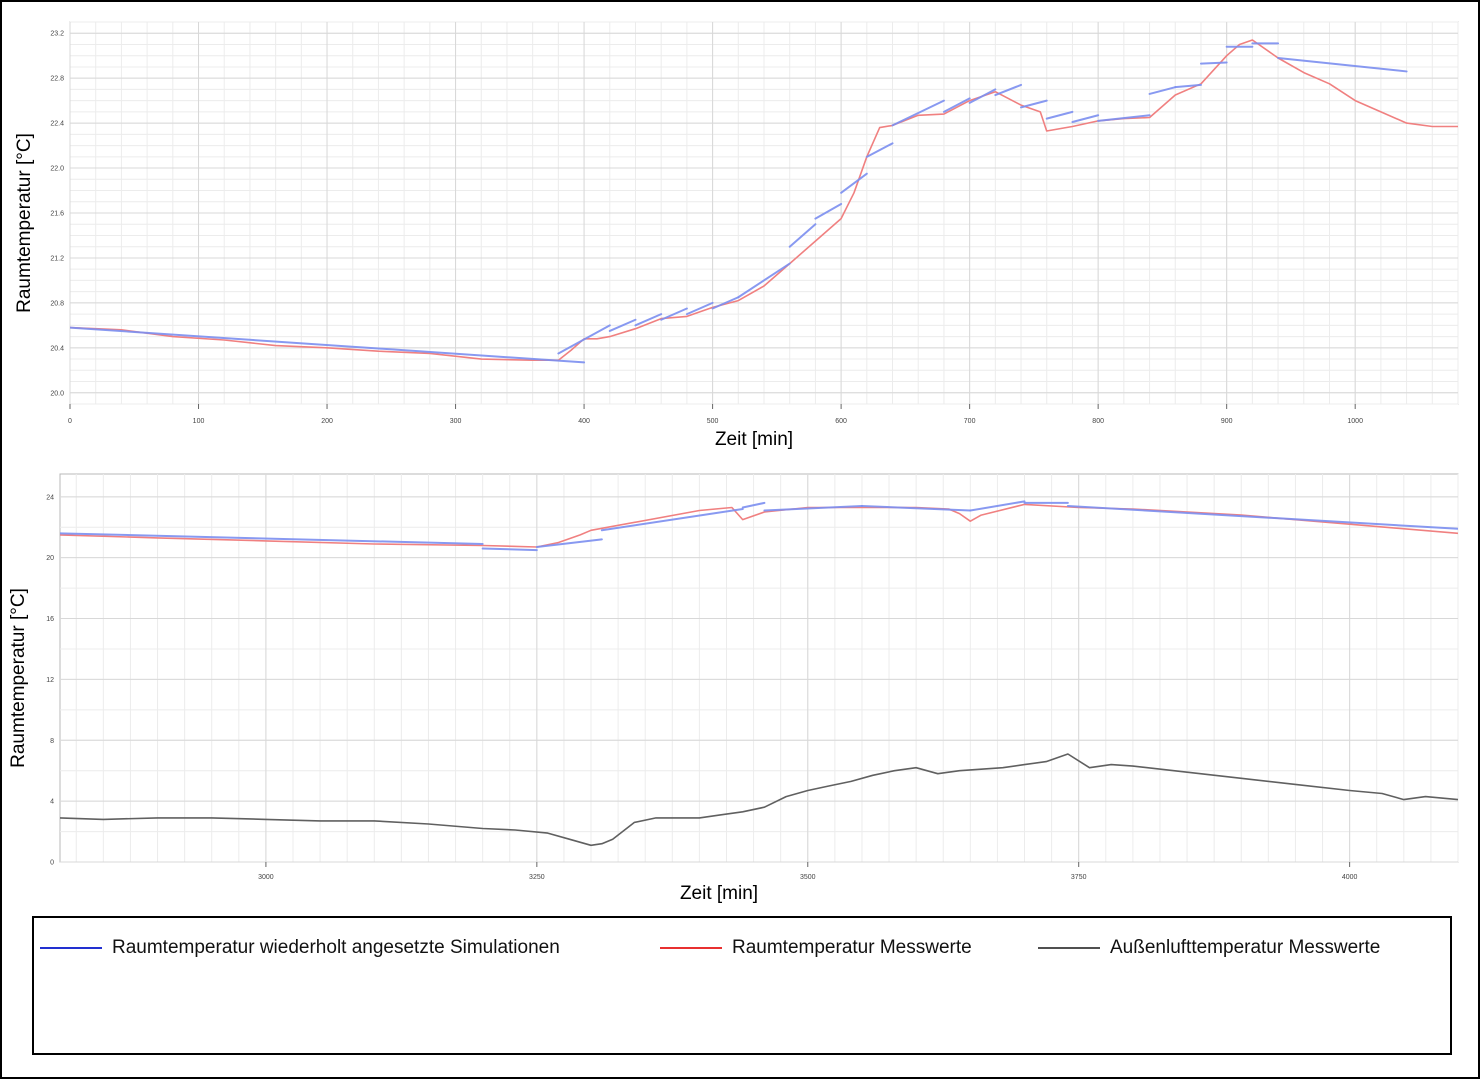  I want to click on x-tick-label: 3250, so click(537, 877).